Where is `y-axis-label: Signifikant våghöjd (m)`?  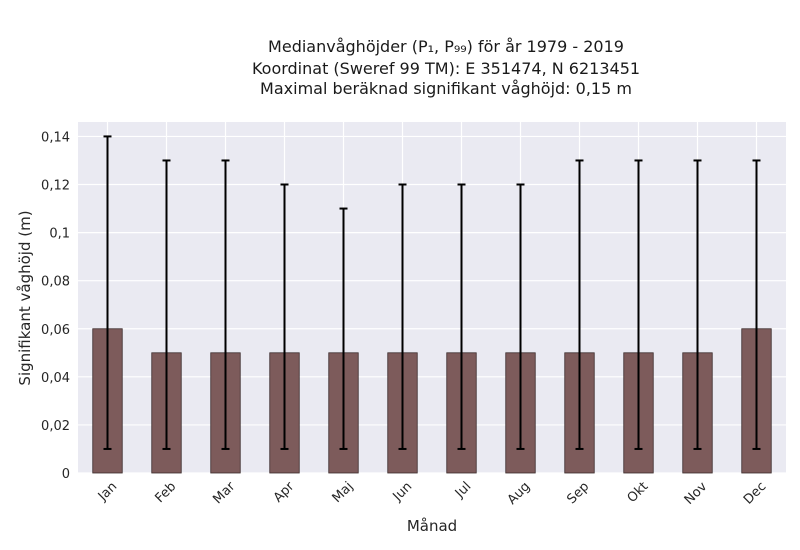 y-axis-label: Signifikant våghöjd (m) is located at coordinates (25, 297).